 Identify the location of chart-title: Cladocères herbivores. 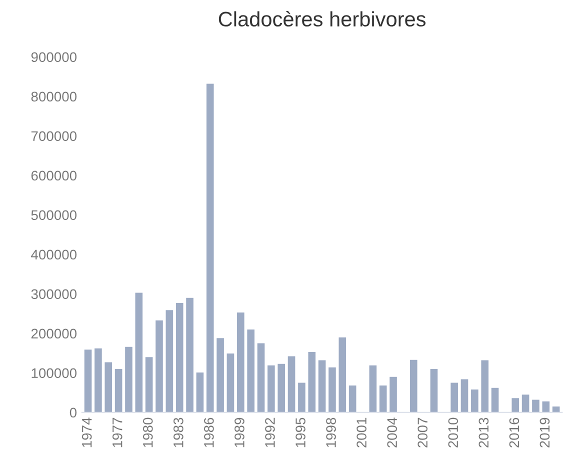
(322, 18).